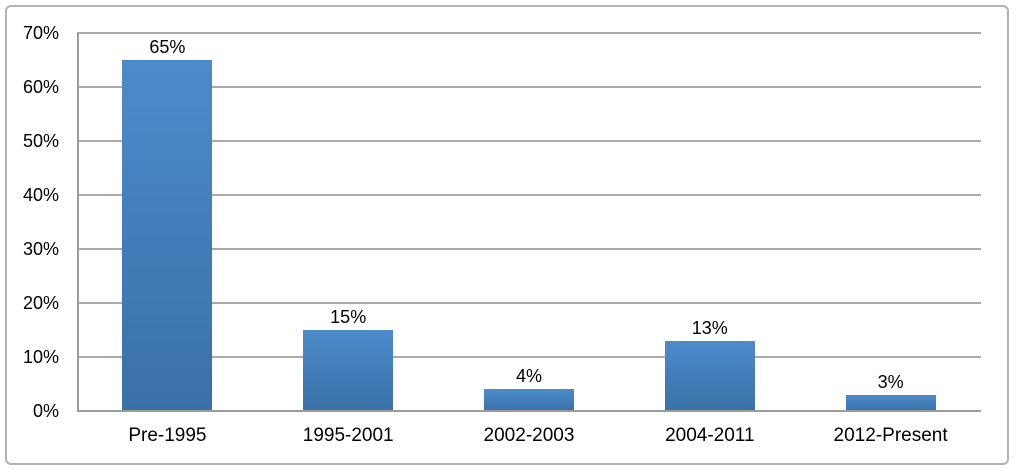  Describe the element at coordinates (529, 411) in the screenshot. I see `x-axis-line` at that location.